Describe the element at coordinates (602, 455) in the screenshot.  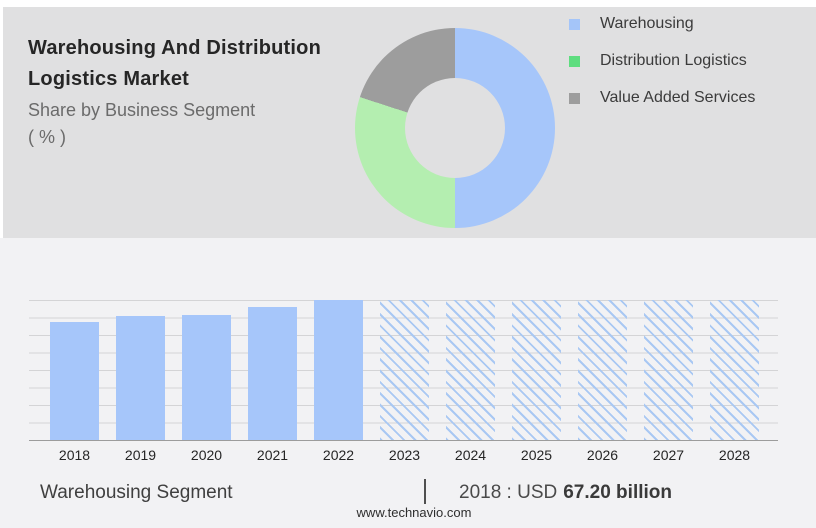
I see `x-axis-label-2026: 2026` at that location.